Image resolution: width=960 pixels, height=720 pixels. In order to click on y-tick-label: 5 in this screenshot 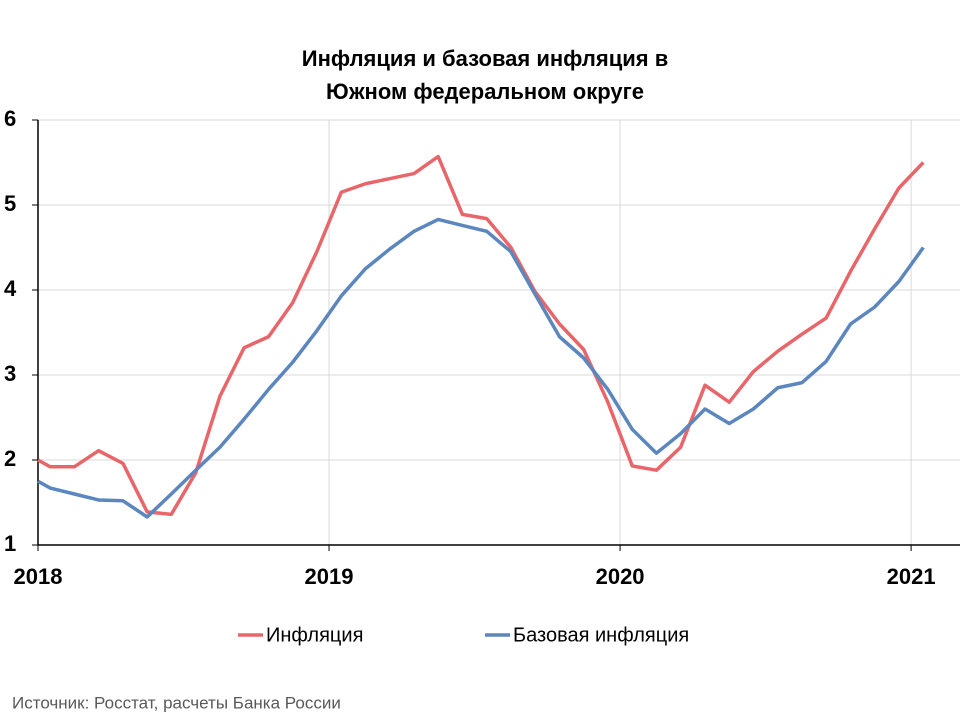, I will do `click(10, 203)`.